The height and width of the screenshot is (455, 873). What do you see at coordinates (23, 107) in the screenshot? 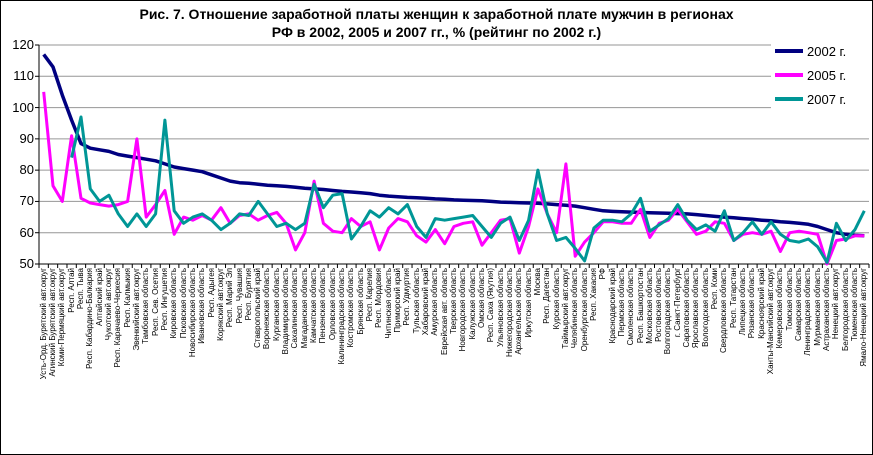
I see `y-axis-tick-label: 100` at bounding box center [23, 107].